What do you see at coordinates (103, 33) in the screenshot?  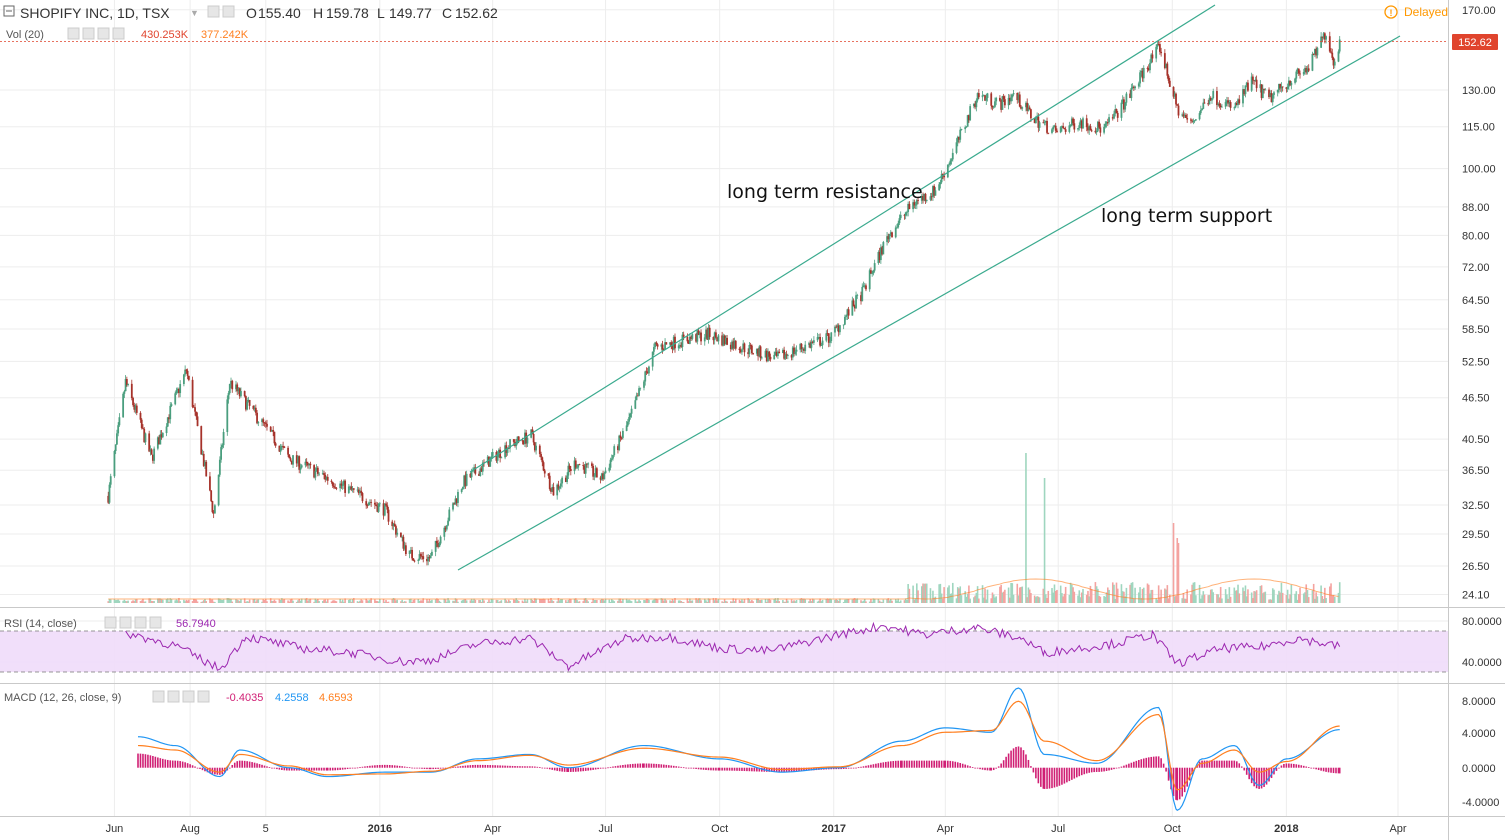 I see `vol-add-icon` at bounding box center [103, 33].